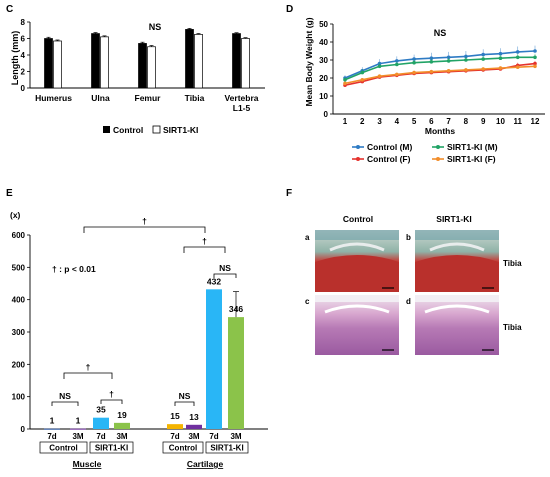 The image size is (550, 477). What do you see at coordinates (289, 9) in the screenshot?
I see `panel-letter-d: D` at bounding box center [289, 9].